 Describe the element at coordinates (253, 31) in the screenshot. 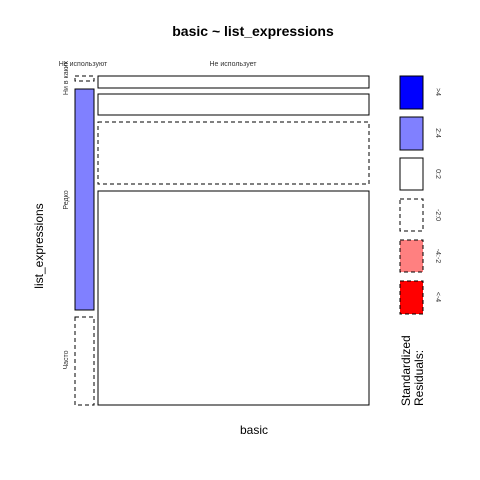

I see `chart-title: basic ~ list_expressions` at that location.